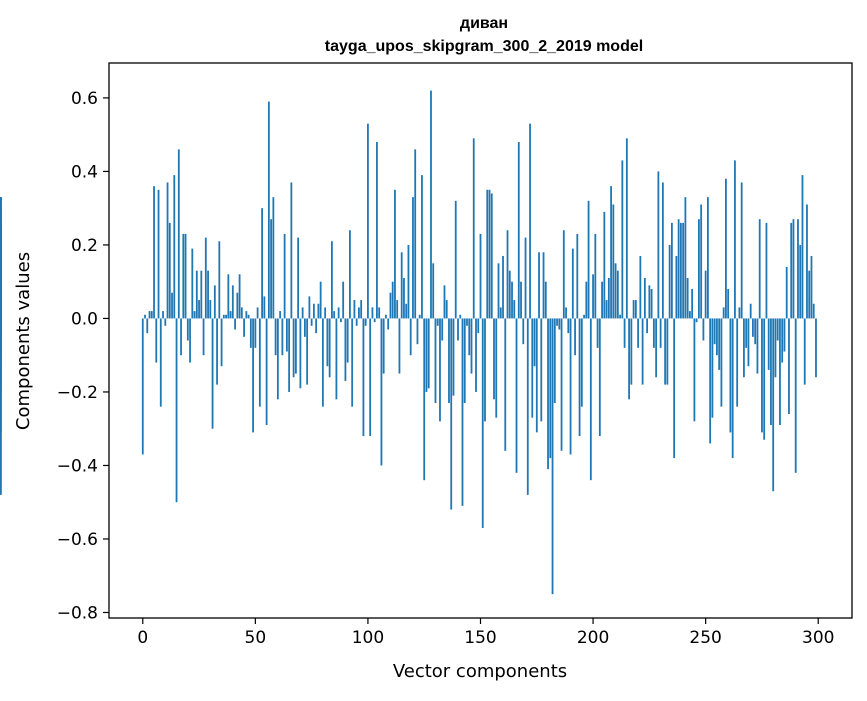 The height and width of the screenshot is (701, 867). Describe the element at coordinates (480, 671) in the screenshot. I see `x-axis-label: Vector components` at that location.